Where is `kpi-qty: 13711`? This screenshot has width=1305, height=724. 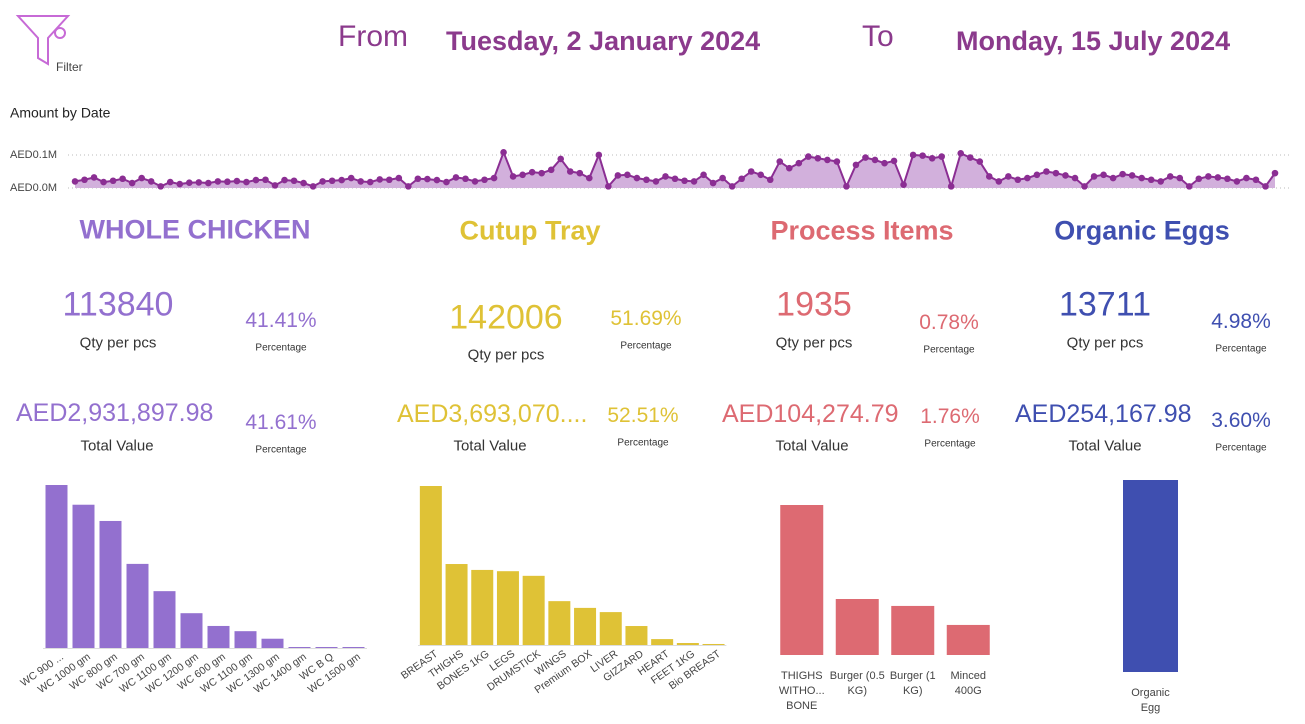 kpi-qty: 13711 is located at coordinates (1105, 304).